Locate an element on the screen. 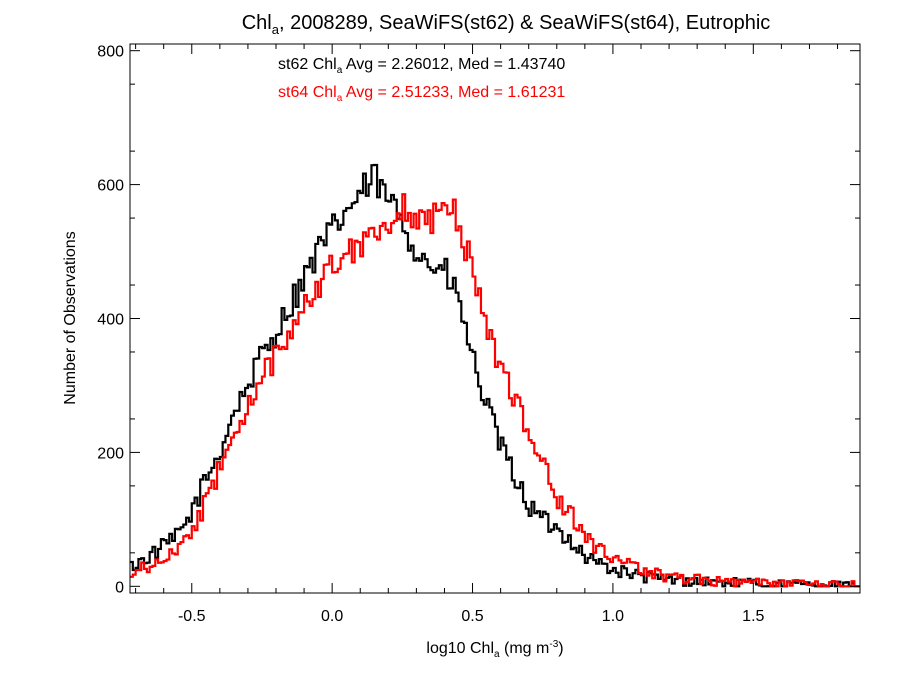  y-tick-label: 400 is located at coordinates (110, 320).